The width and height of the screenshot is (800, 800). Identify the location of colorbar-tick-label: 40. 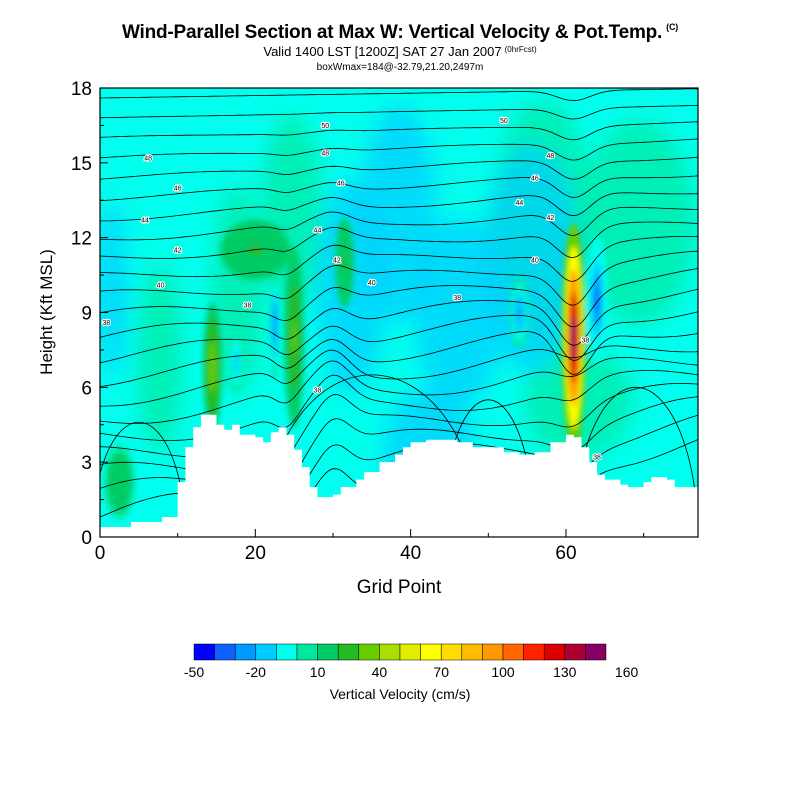
(380, 672).